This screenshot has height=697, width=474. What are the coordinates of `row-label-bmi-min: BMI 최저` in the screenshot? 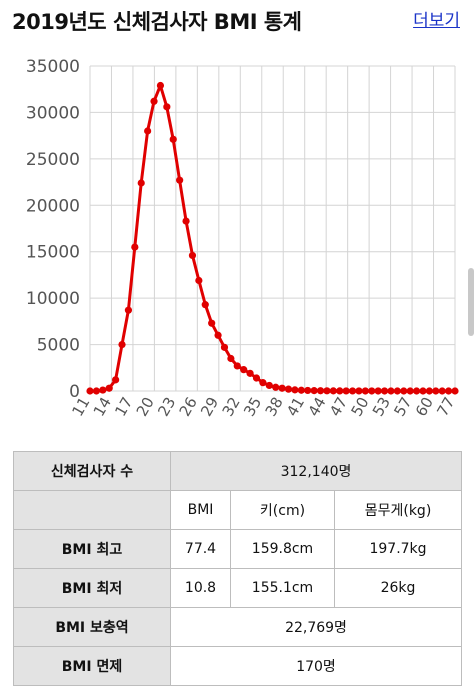 It's located at (92, 588).